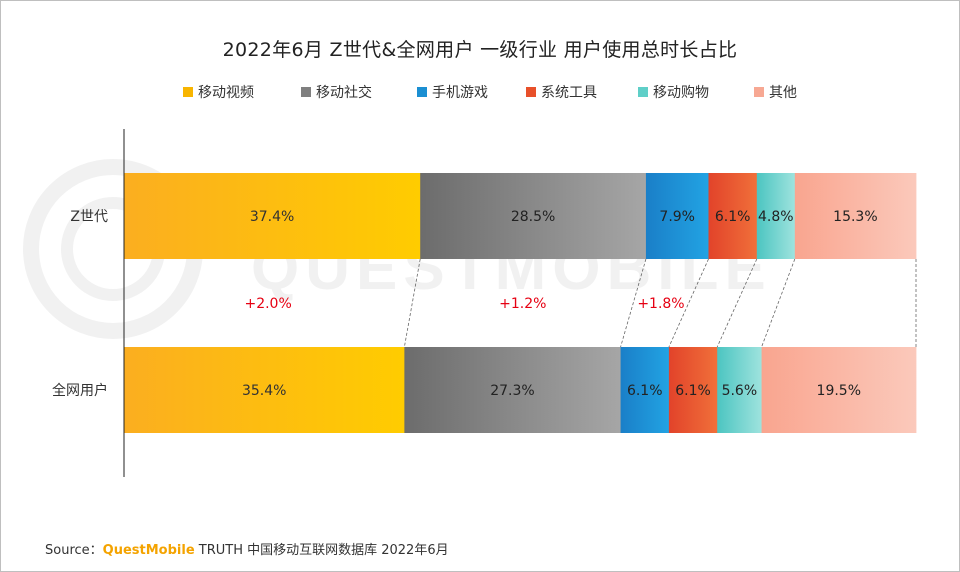  I want to click on legend-label-social: 移动社交, so click(344, 93).